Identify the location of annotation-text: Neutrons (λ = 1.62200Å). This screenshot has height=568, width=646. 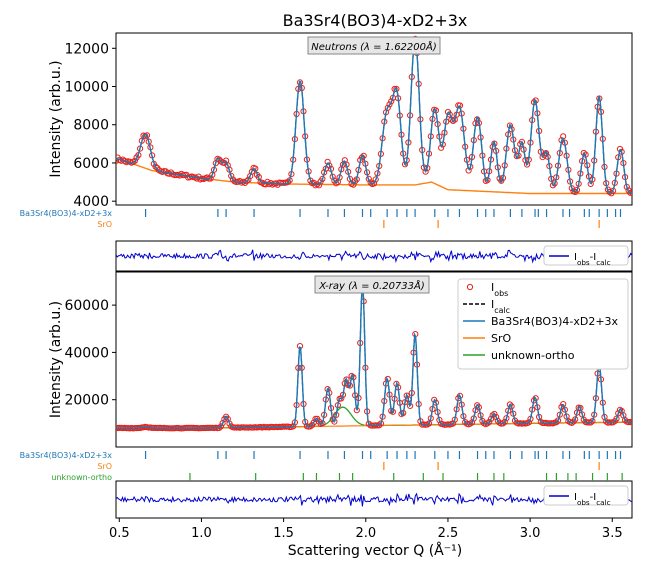
(374, 46).